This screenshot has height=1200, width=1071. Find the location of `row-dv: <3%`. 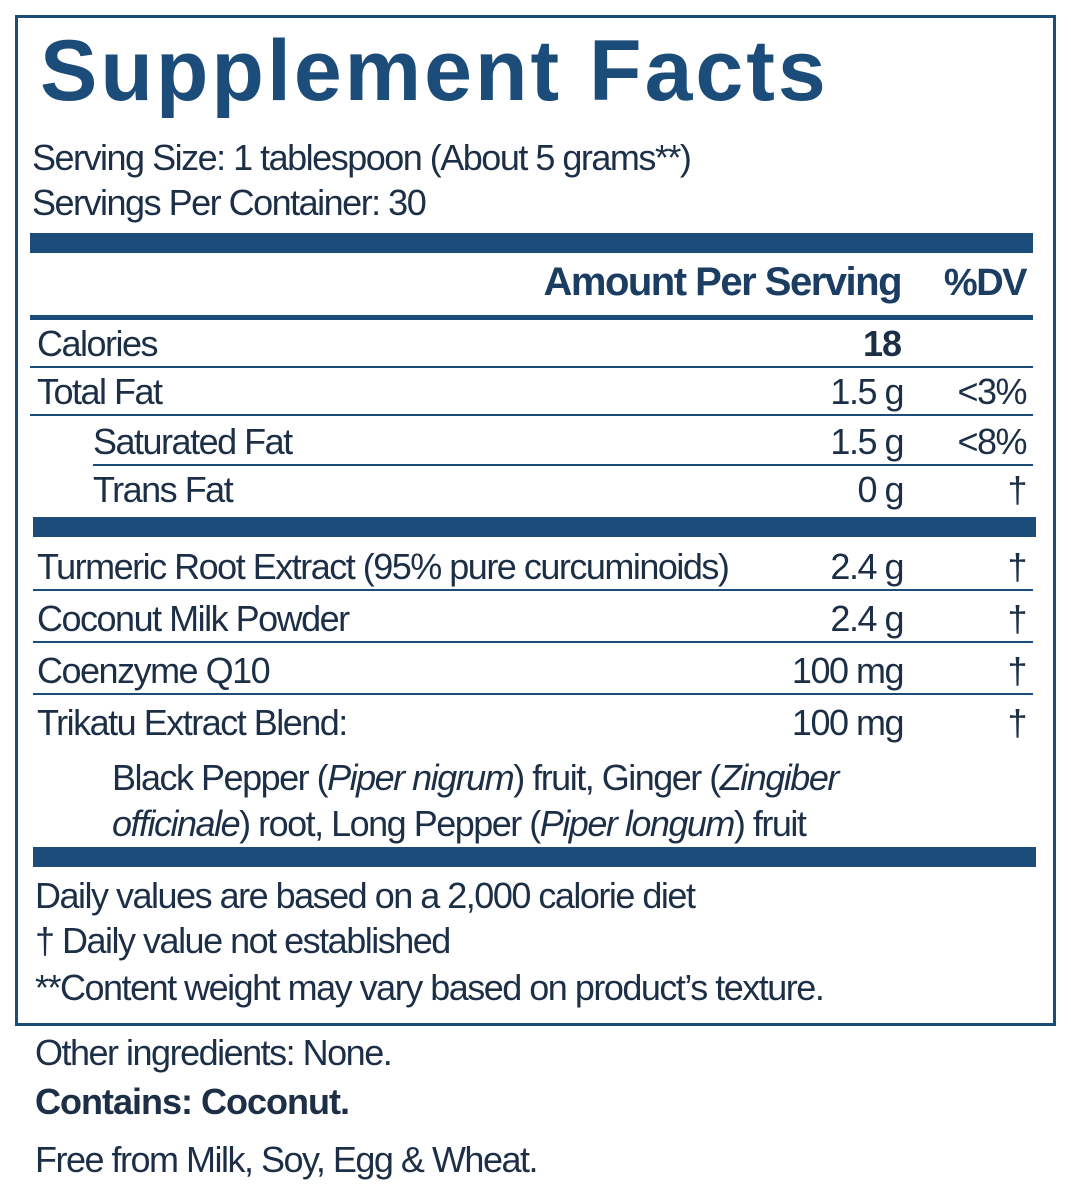

row-dv: <3% is located at coordinates (992, 391).